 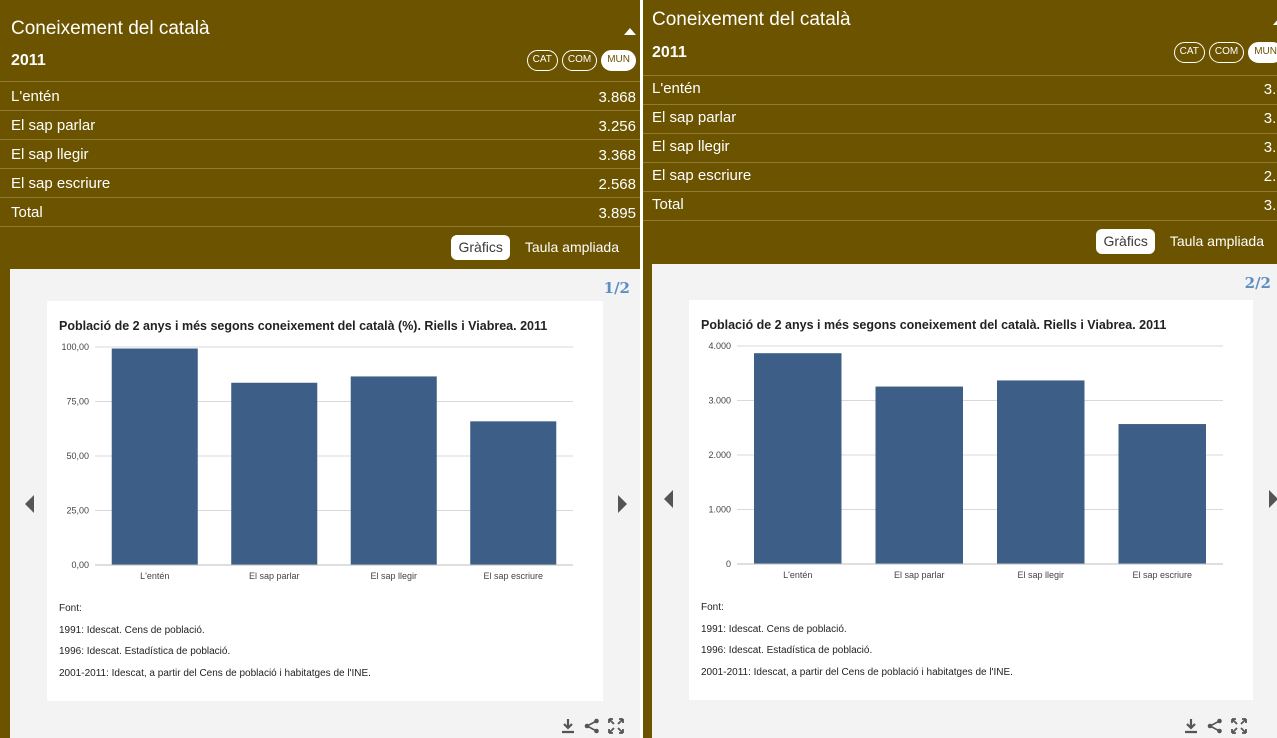 I want to click on panel-divider, so click(x=641, y=369).